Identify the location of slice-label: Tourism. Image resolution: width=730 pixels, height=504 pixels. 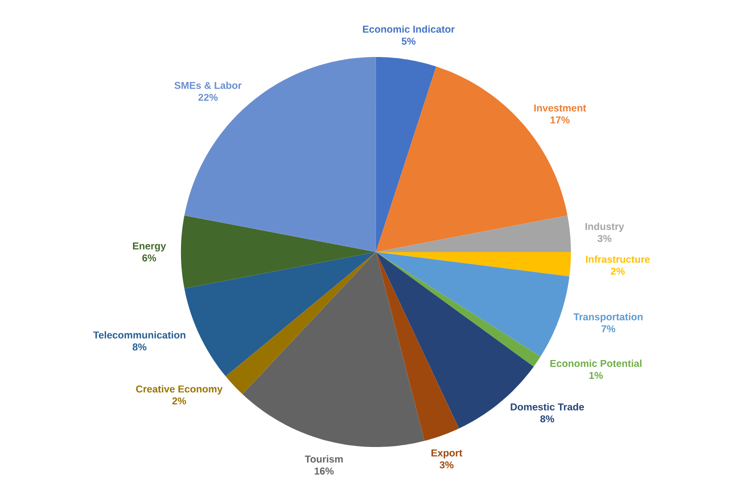
(323, 459).